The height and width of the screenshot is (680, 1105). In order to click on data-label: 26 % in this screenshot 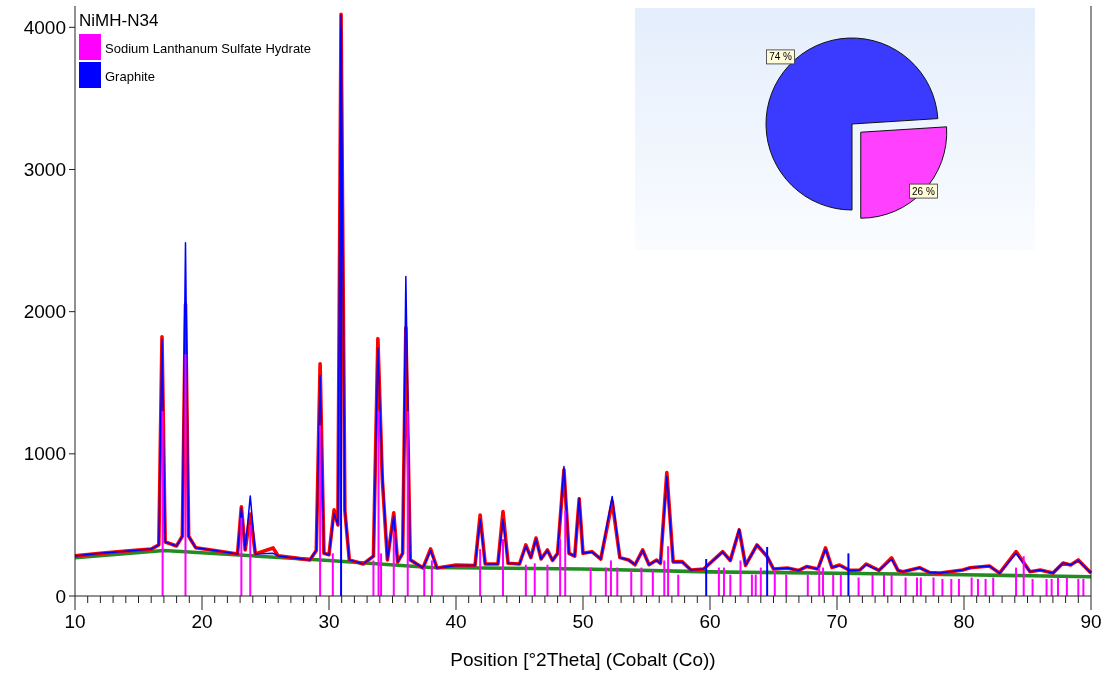, I will do `click(923, 191)`.